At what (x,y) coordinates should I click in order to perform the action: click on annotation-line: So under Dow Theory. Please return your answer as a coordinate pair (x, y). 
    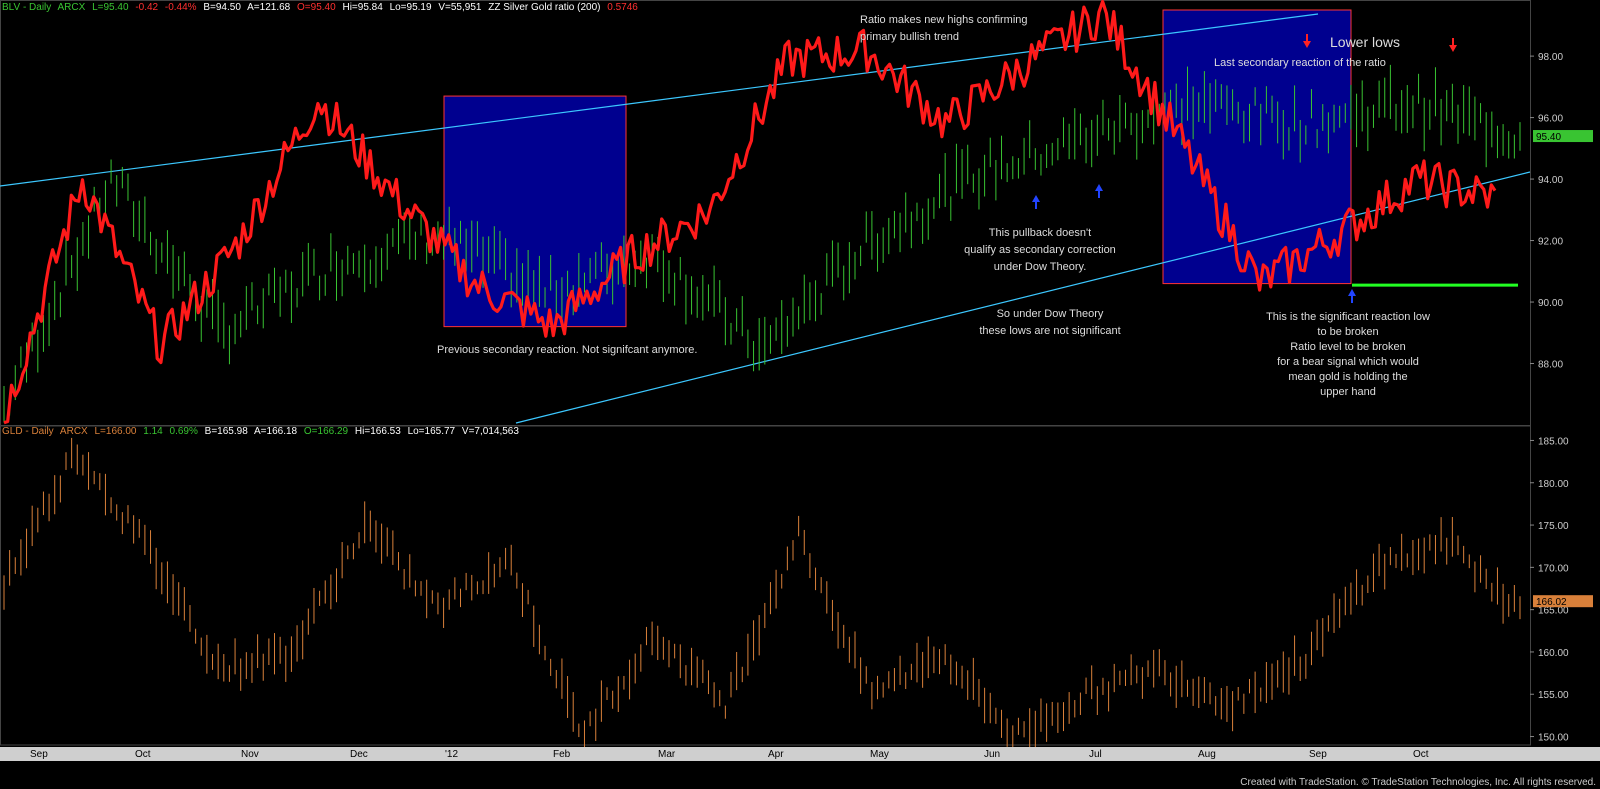
    Looking at the image, I should click on (1050, 314).